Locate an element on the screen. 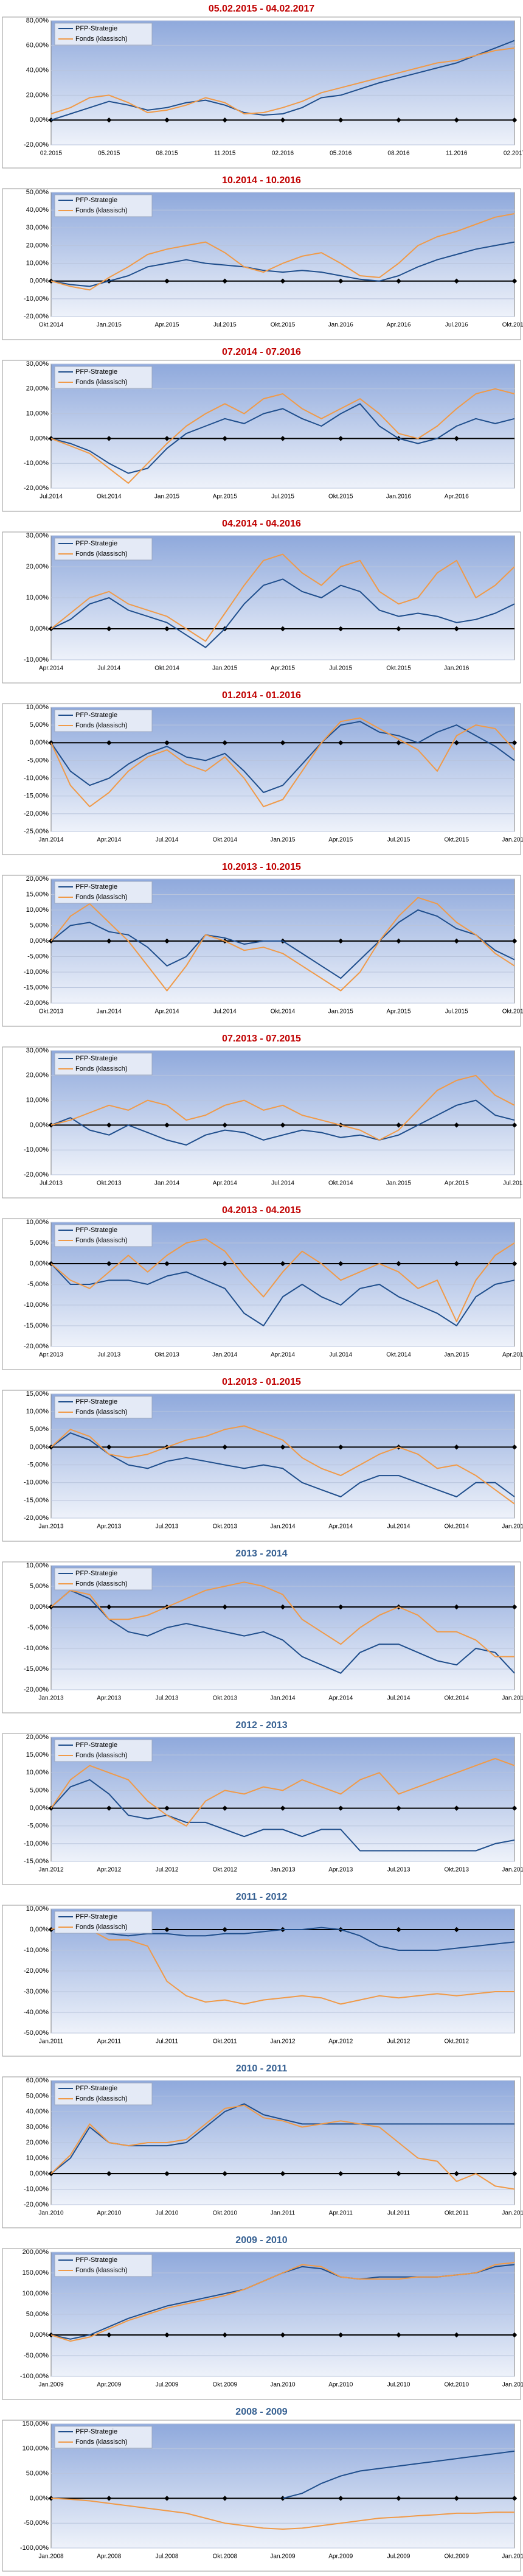 The image size is (523, 2576). chart-title: 2012 - 2013 is located at coordinates (261, 1725).